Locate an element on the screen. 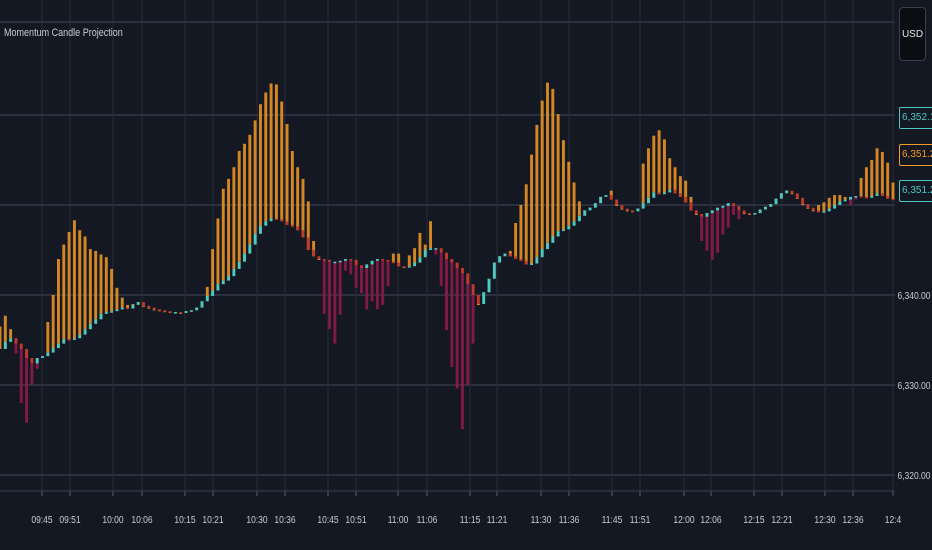  x-tick-label: 10:36 is located at coordinates (284, 519).